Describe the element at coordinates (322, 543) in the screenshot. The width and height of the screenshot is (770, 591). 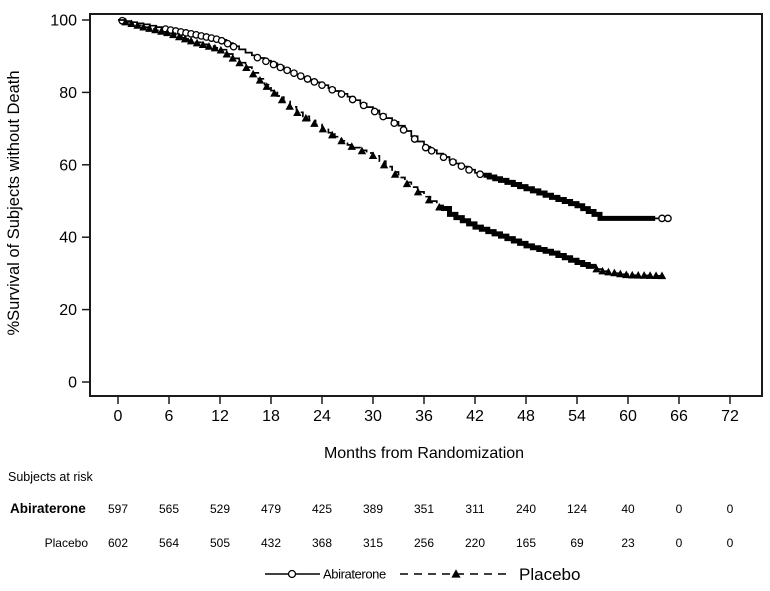
I see `risk-count: 368` at that location.